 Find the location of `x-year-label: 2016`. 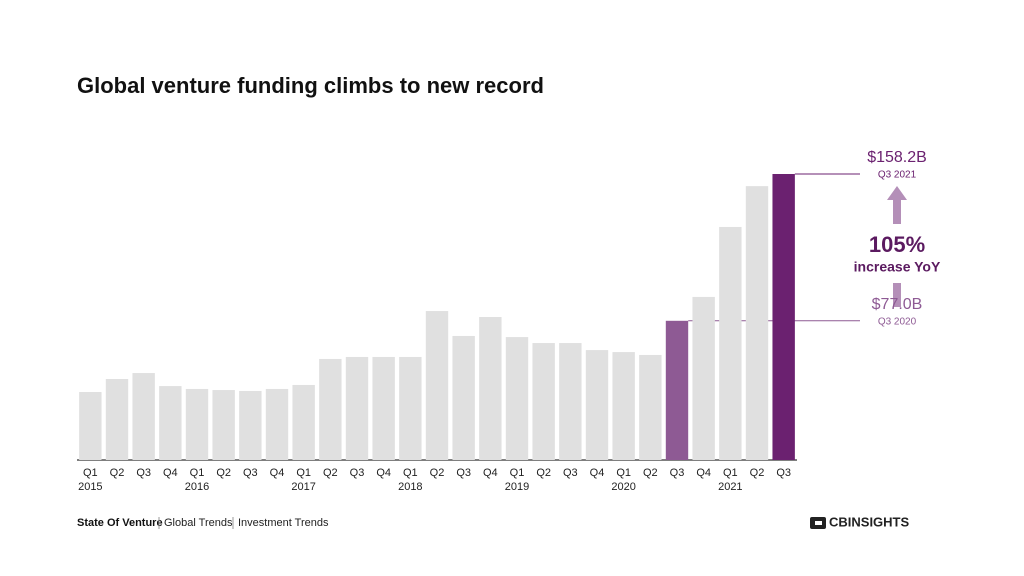

x-year-label: 2016 is located at coordinates (197, 487).